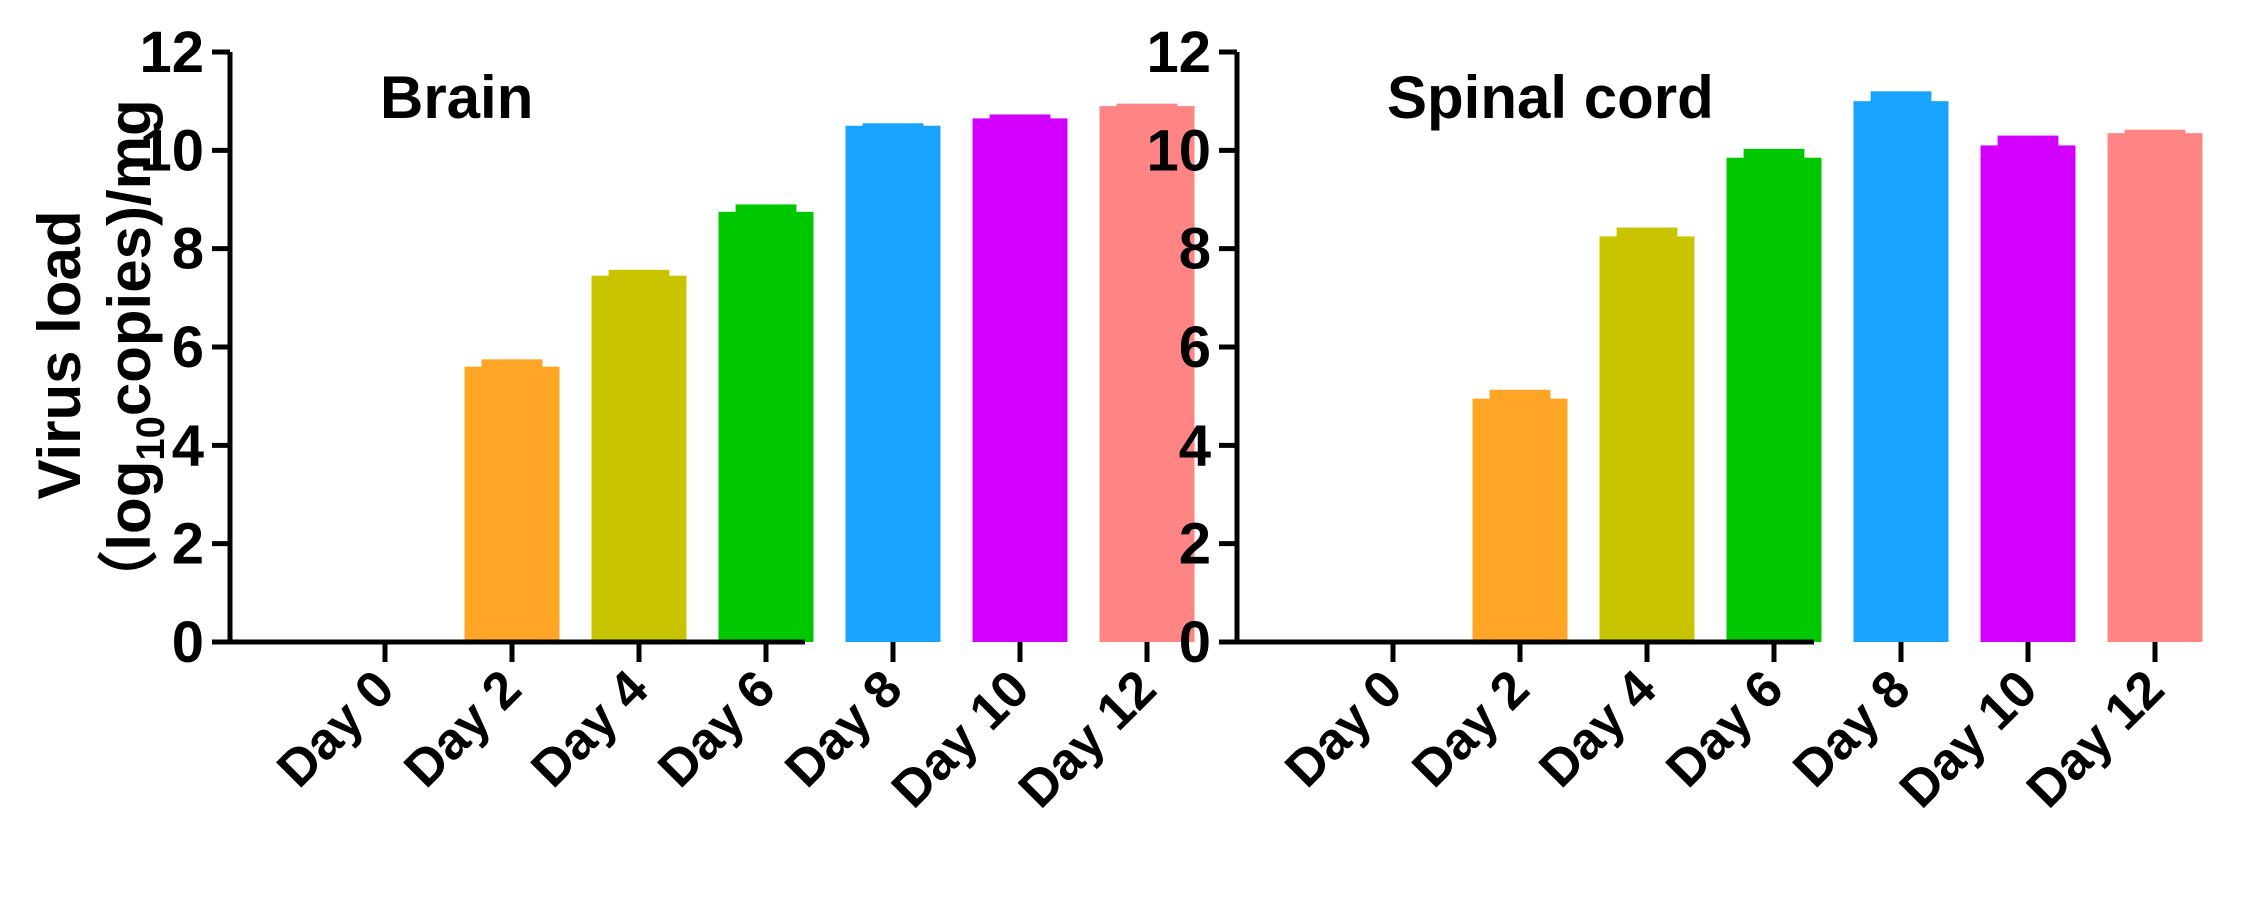  What do you see at coordinates (456, 97) in the screenshot?
I see `brain-panel-title: Brain` at bounding box center [456, 97].